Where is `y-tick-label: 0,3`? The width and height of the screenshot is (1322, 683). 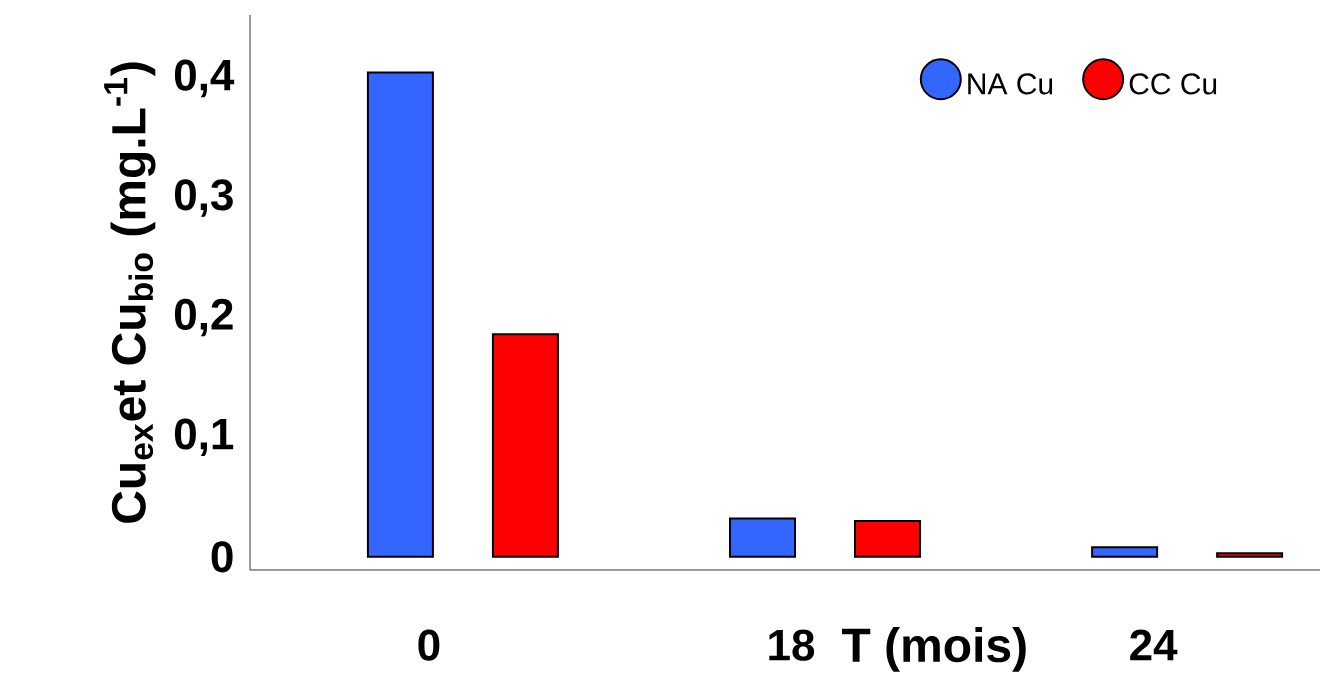 y-tick-label: 0,3 is located at coordinates (203, 198).